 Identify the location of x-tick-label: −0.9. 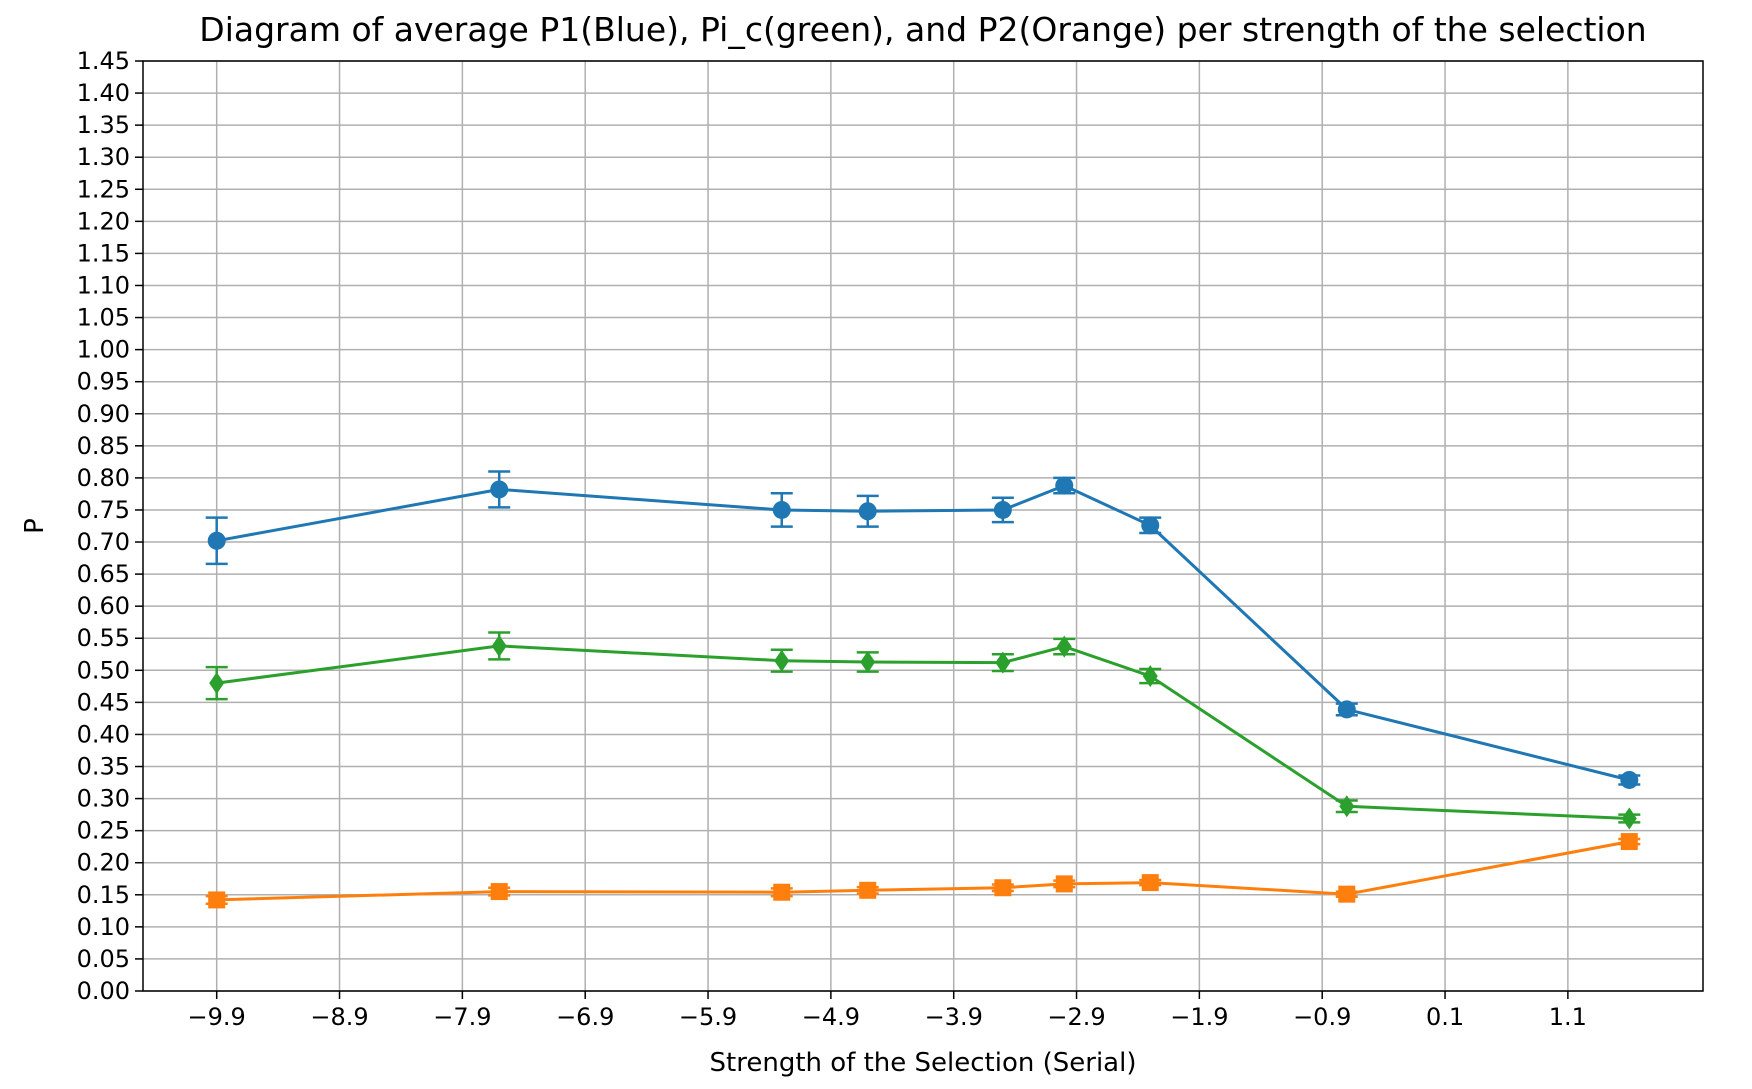
(1322, 1017).